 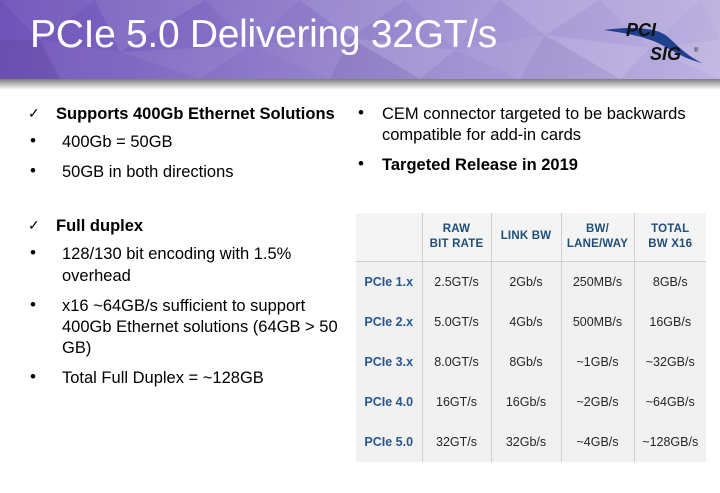 What do you see at coordinates (456, 244) in the screenshot?
I see `header-line-2: BIT RATE` at bounding box center [456, 244].